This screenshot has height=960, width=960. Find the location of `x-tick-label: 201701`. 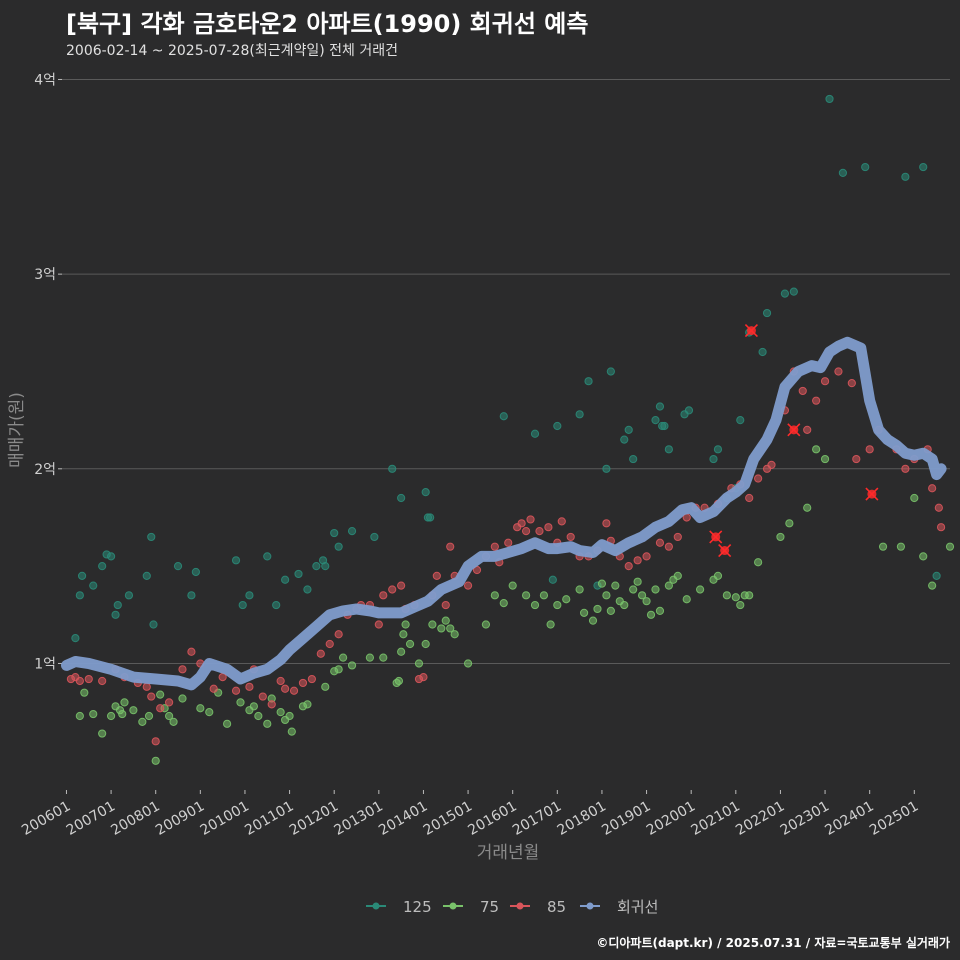

x-tick-label: 201701 is located at coordinates (537, 818).